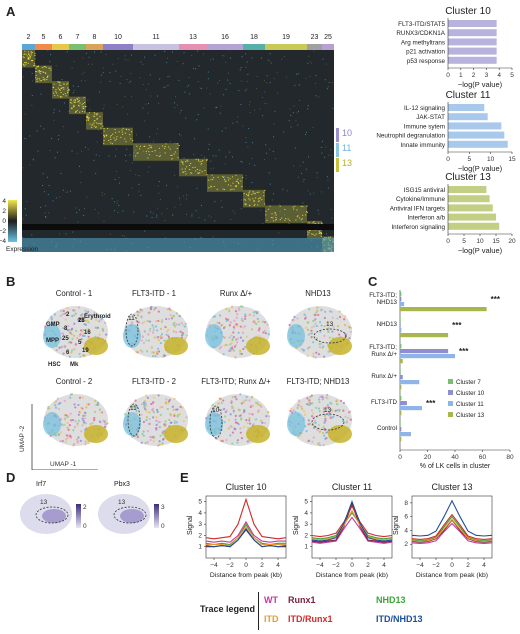  What do you see at coordinates (60, 37) in the screenshot?
I see `cluster-label: 6` at bounding box center [60, 37].